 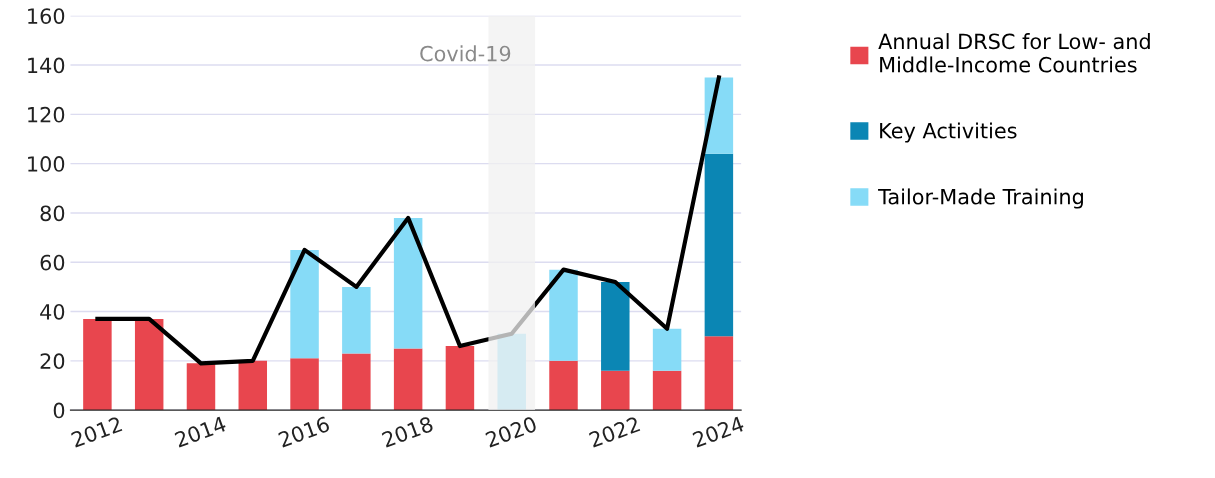 What do you see at coordinates (1014, 53) in the screenshot?
I see `legend-label: Annual DRSC for Low- and Middle-Income Countries` at bounding box center [1014, 53].